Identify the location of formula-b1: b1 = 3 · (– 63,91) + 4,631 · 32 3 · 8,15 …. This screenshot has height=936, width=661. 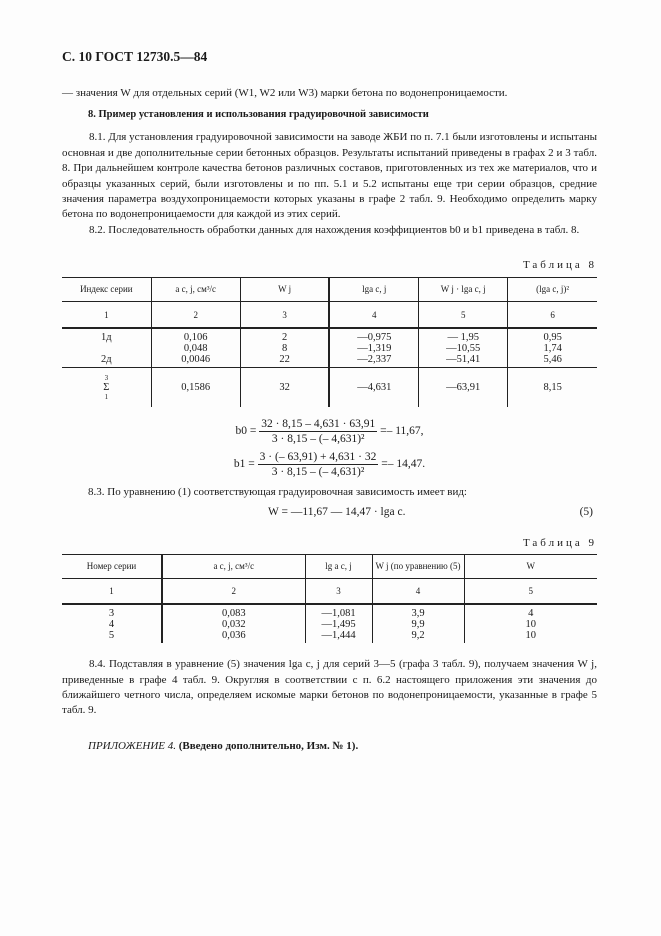
(329, 464).